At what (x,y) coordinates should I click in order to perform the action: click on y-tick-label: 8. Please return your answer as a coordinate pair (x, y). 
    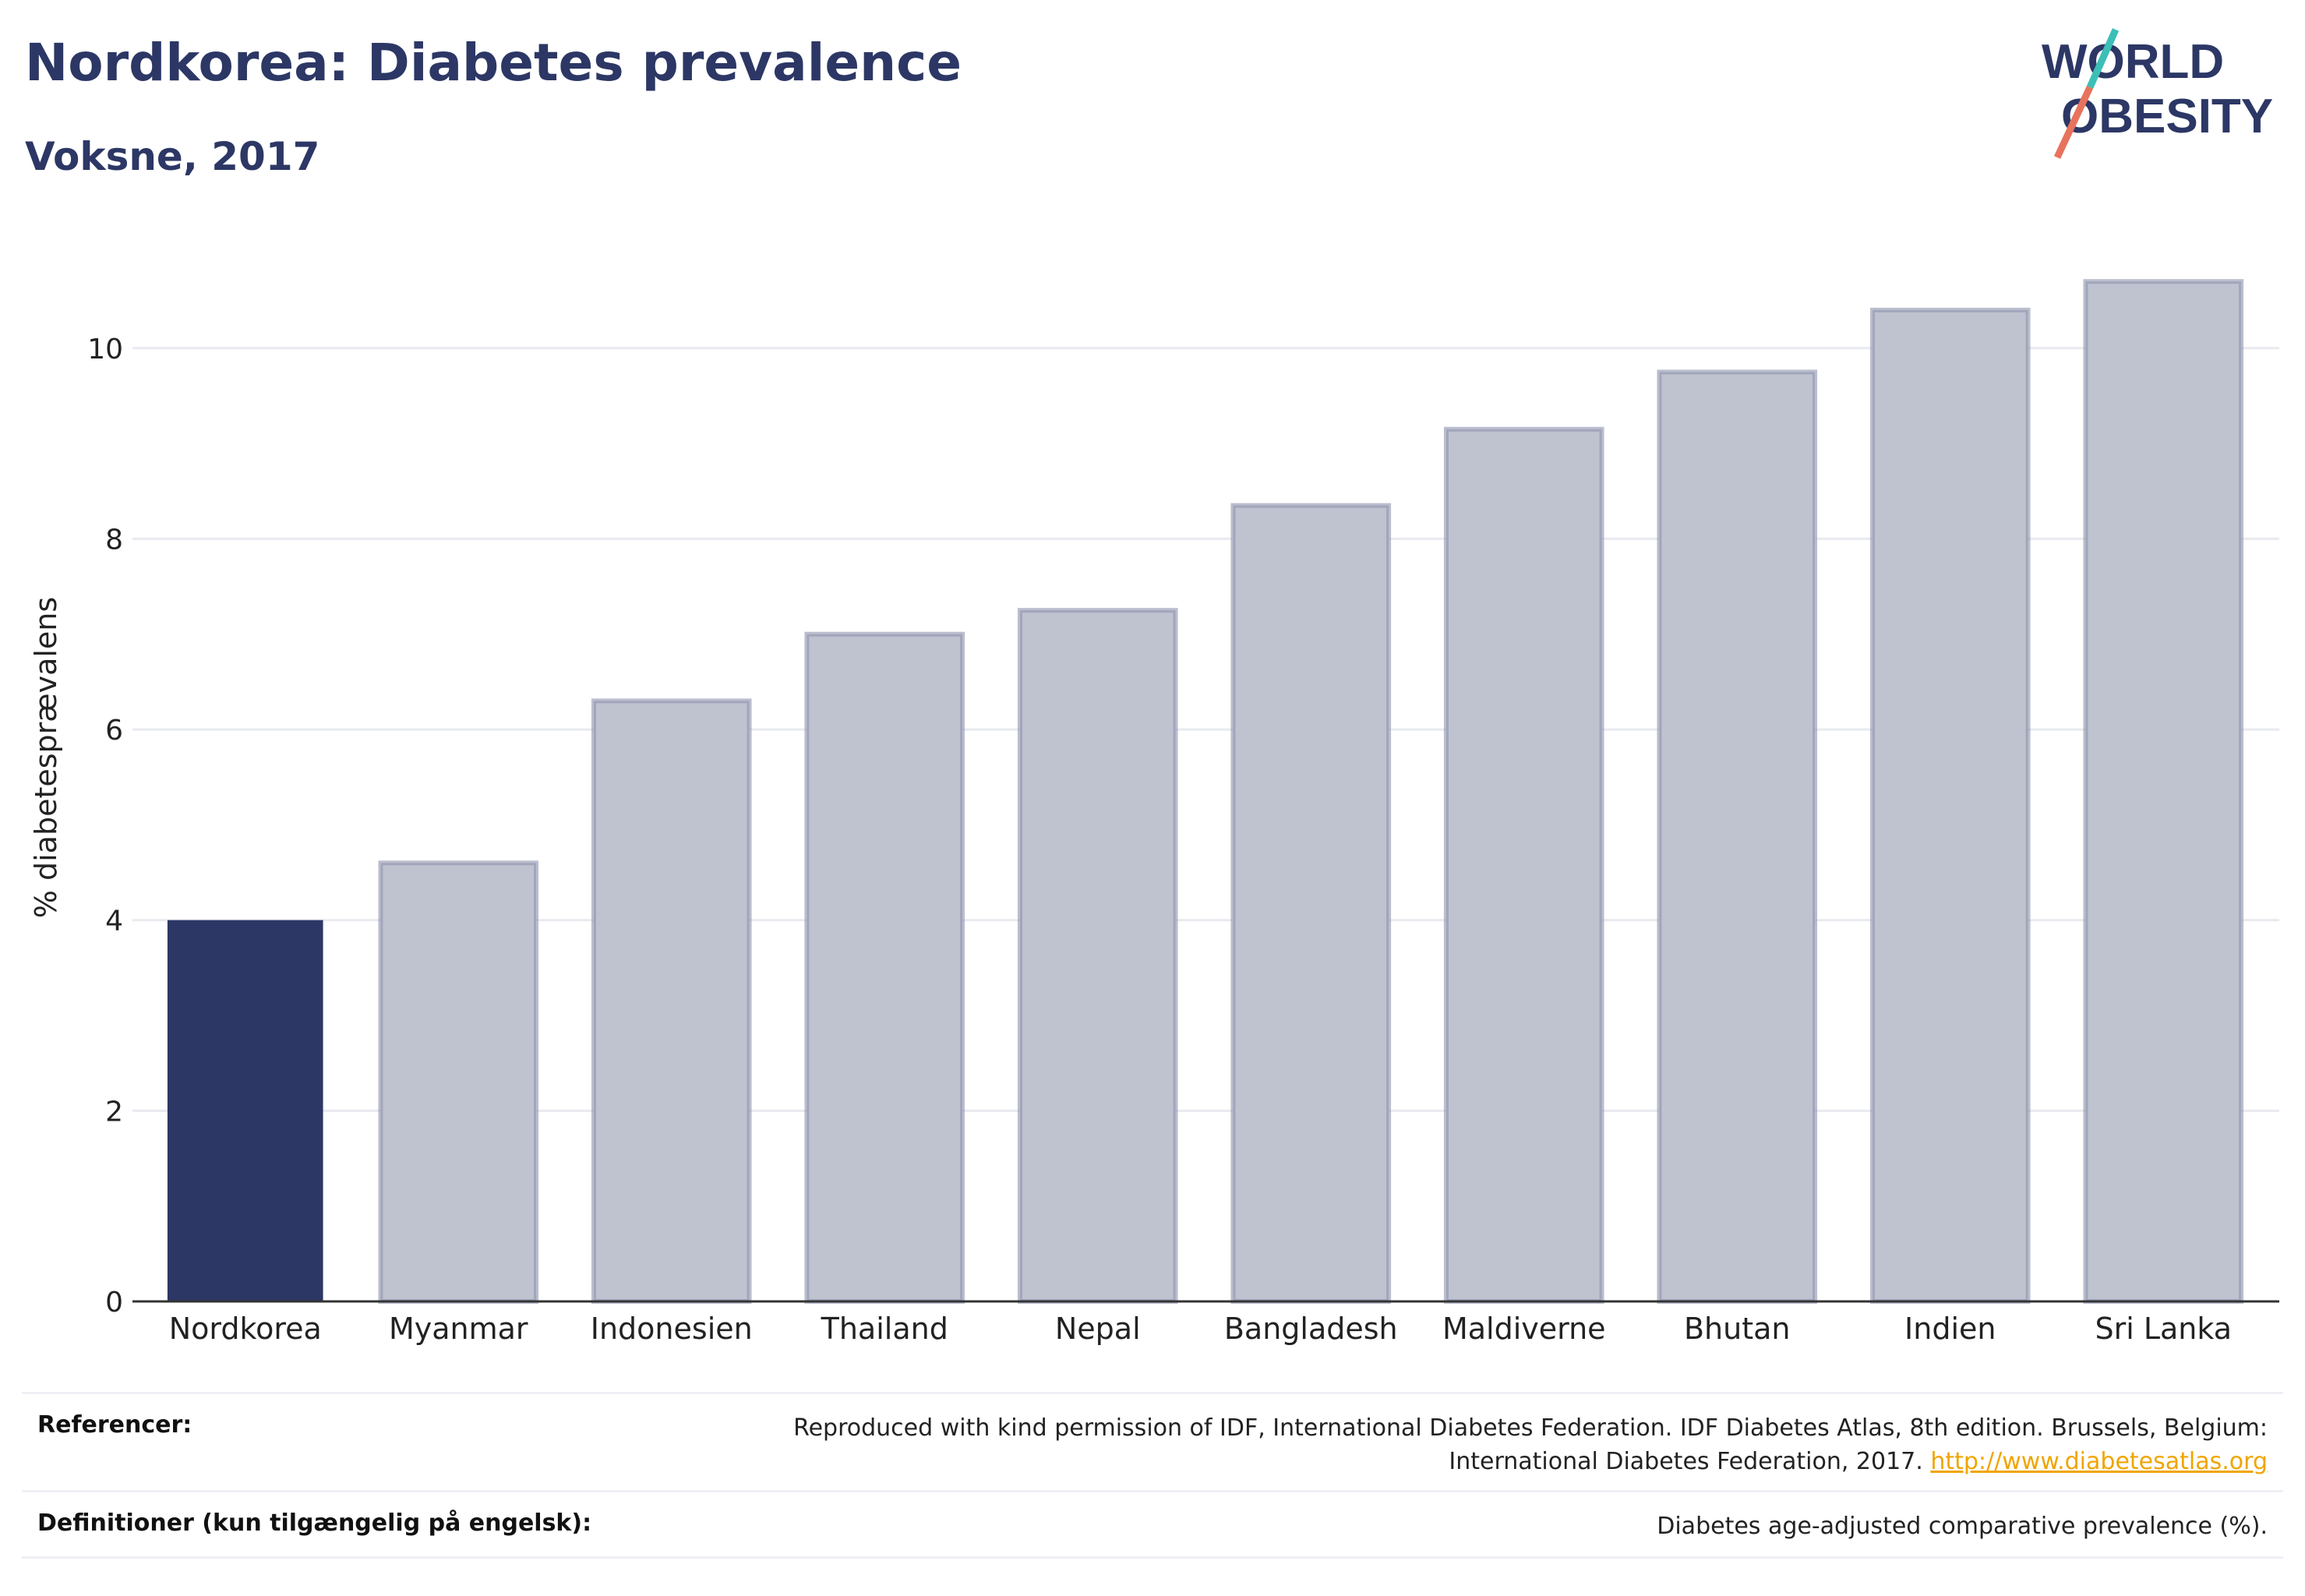
    Looking at the image, I should click on (114, 540).